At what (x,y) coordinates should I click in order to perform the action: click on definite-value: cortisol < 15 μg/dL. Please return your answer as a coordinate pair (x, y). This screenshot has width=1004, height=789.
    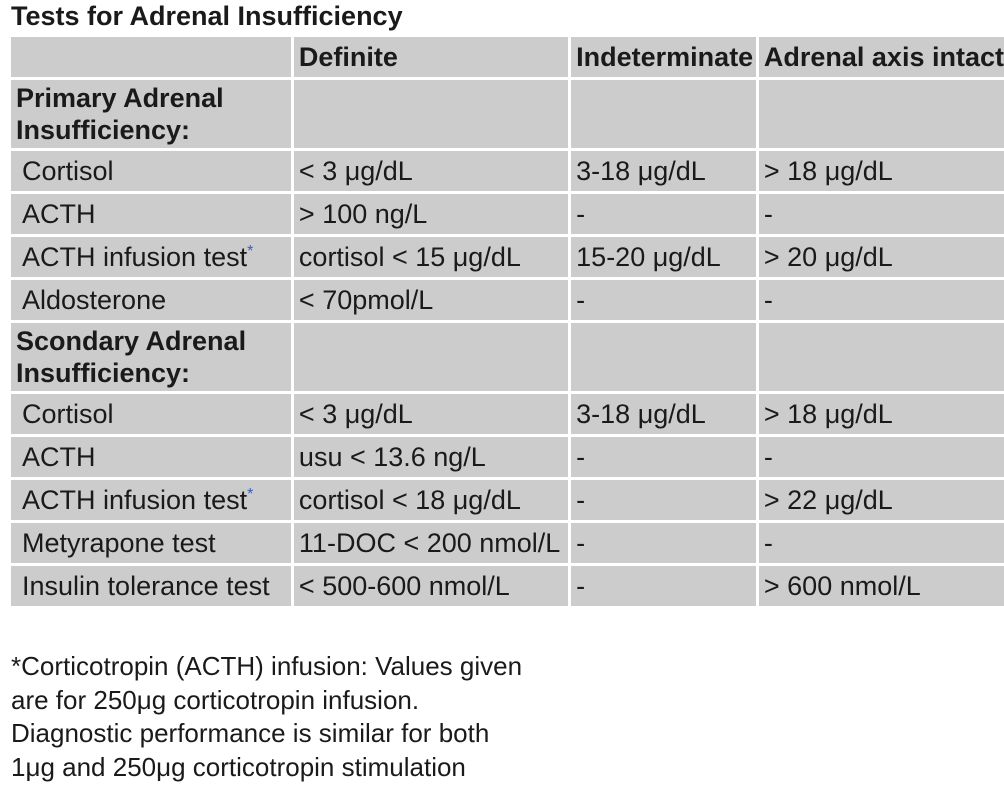
    Looking at the image, I should click on (431, 257).